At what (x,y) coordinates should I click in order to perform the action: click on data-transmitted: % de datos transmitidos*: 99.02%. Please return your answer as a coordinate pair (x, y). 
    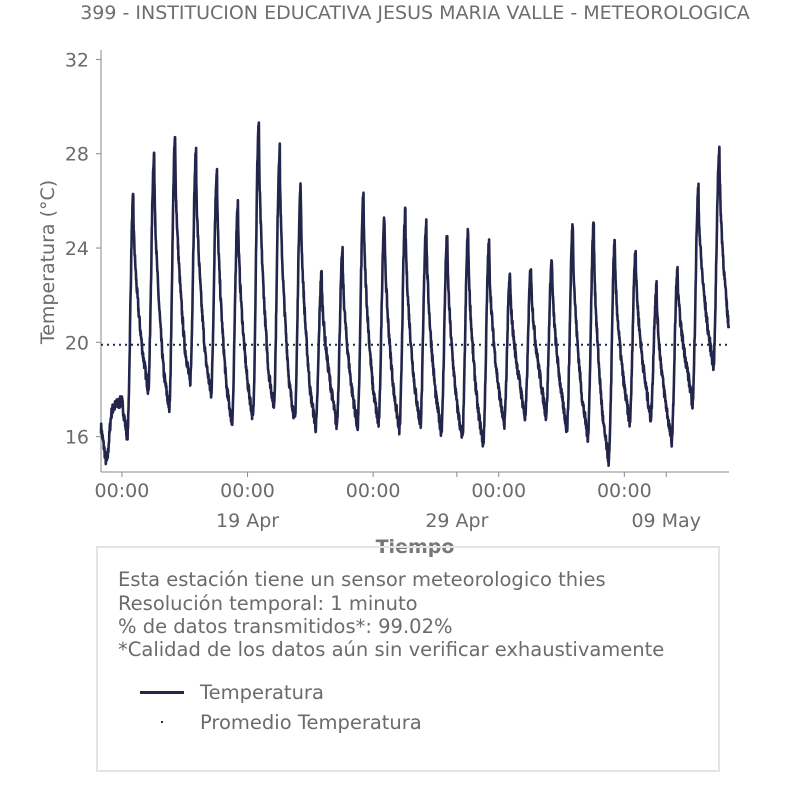
    Looking at the image, I should click on (285, 626).